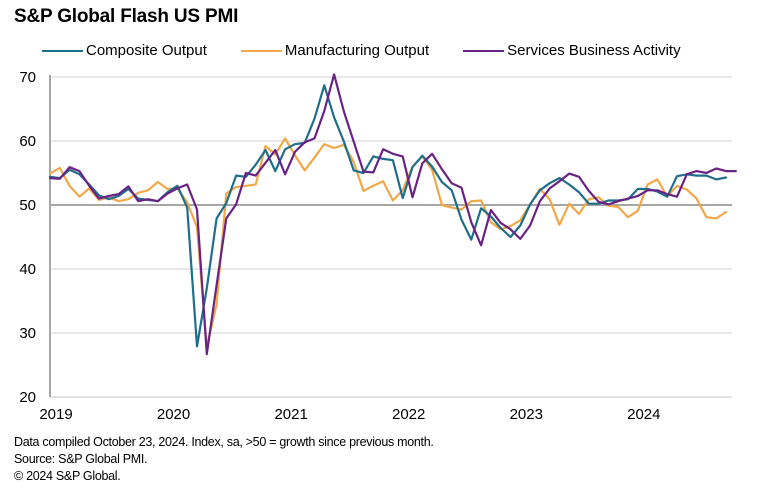  I want to click on footer-copyright: © 2024 S&P Global., so click(67, 476).